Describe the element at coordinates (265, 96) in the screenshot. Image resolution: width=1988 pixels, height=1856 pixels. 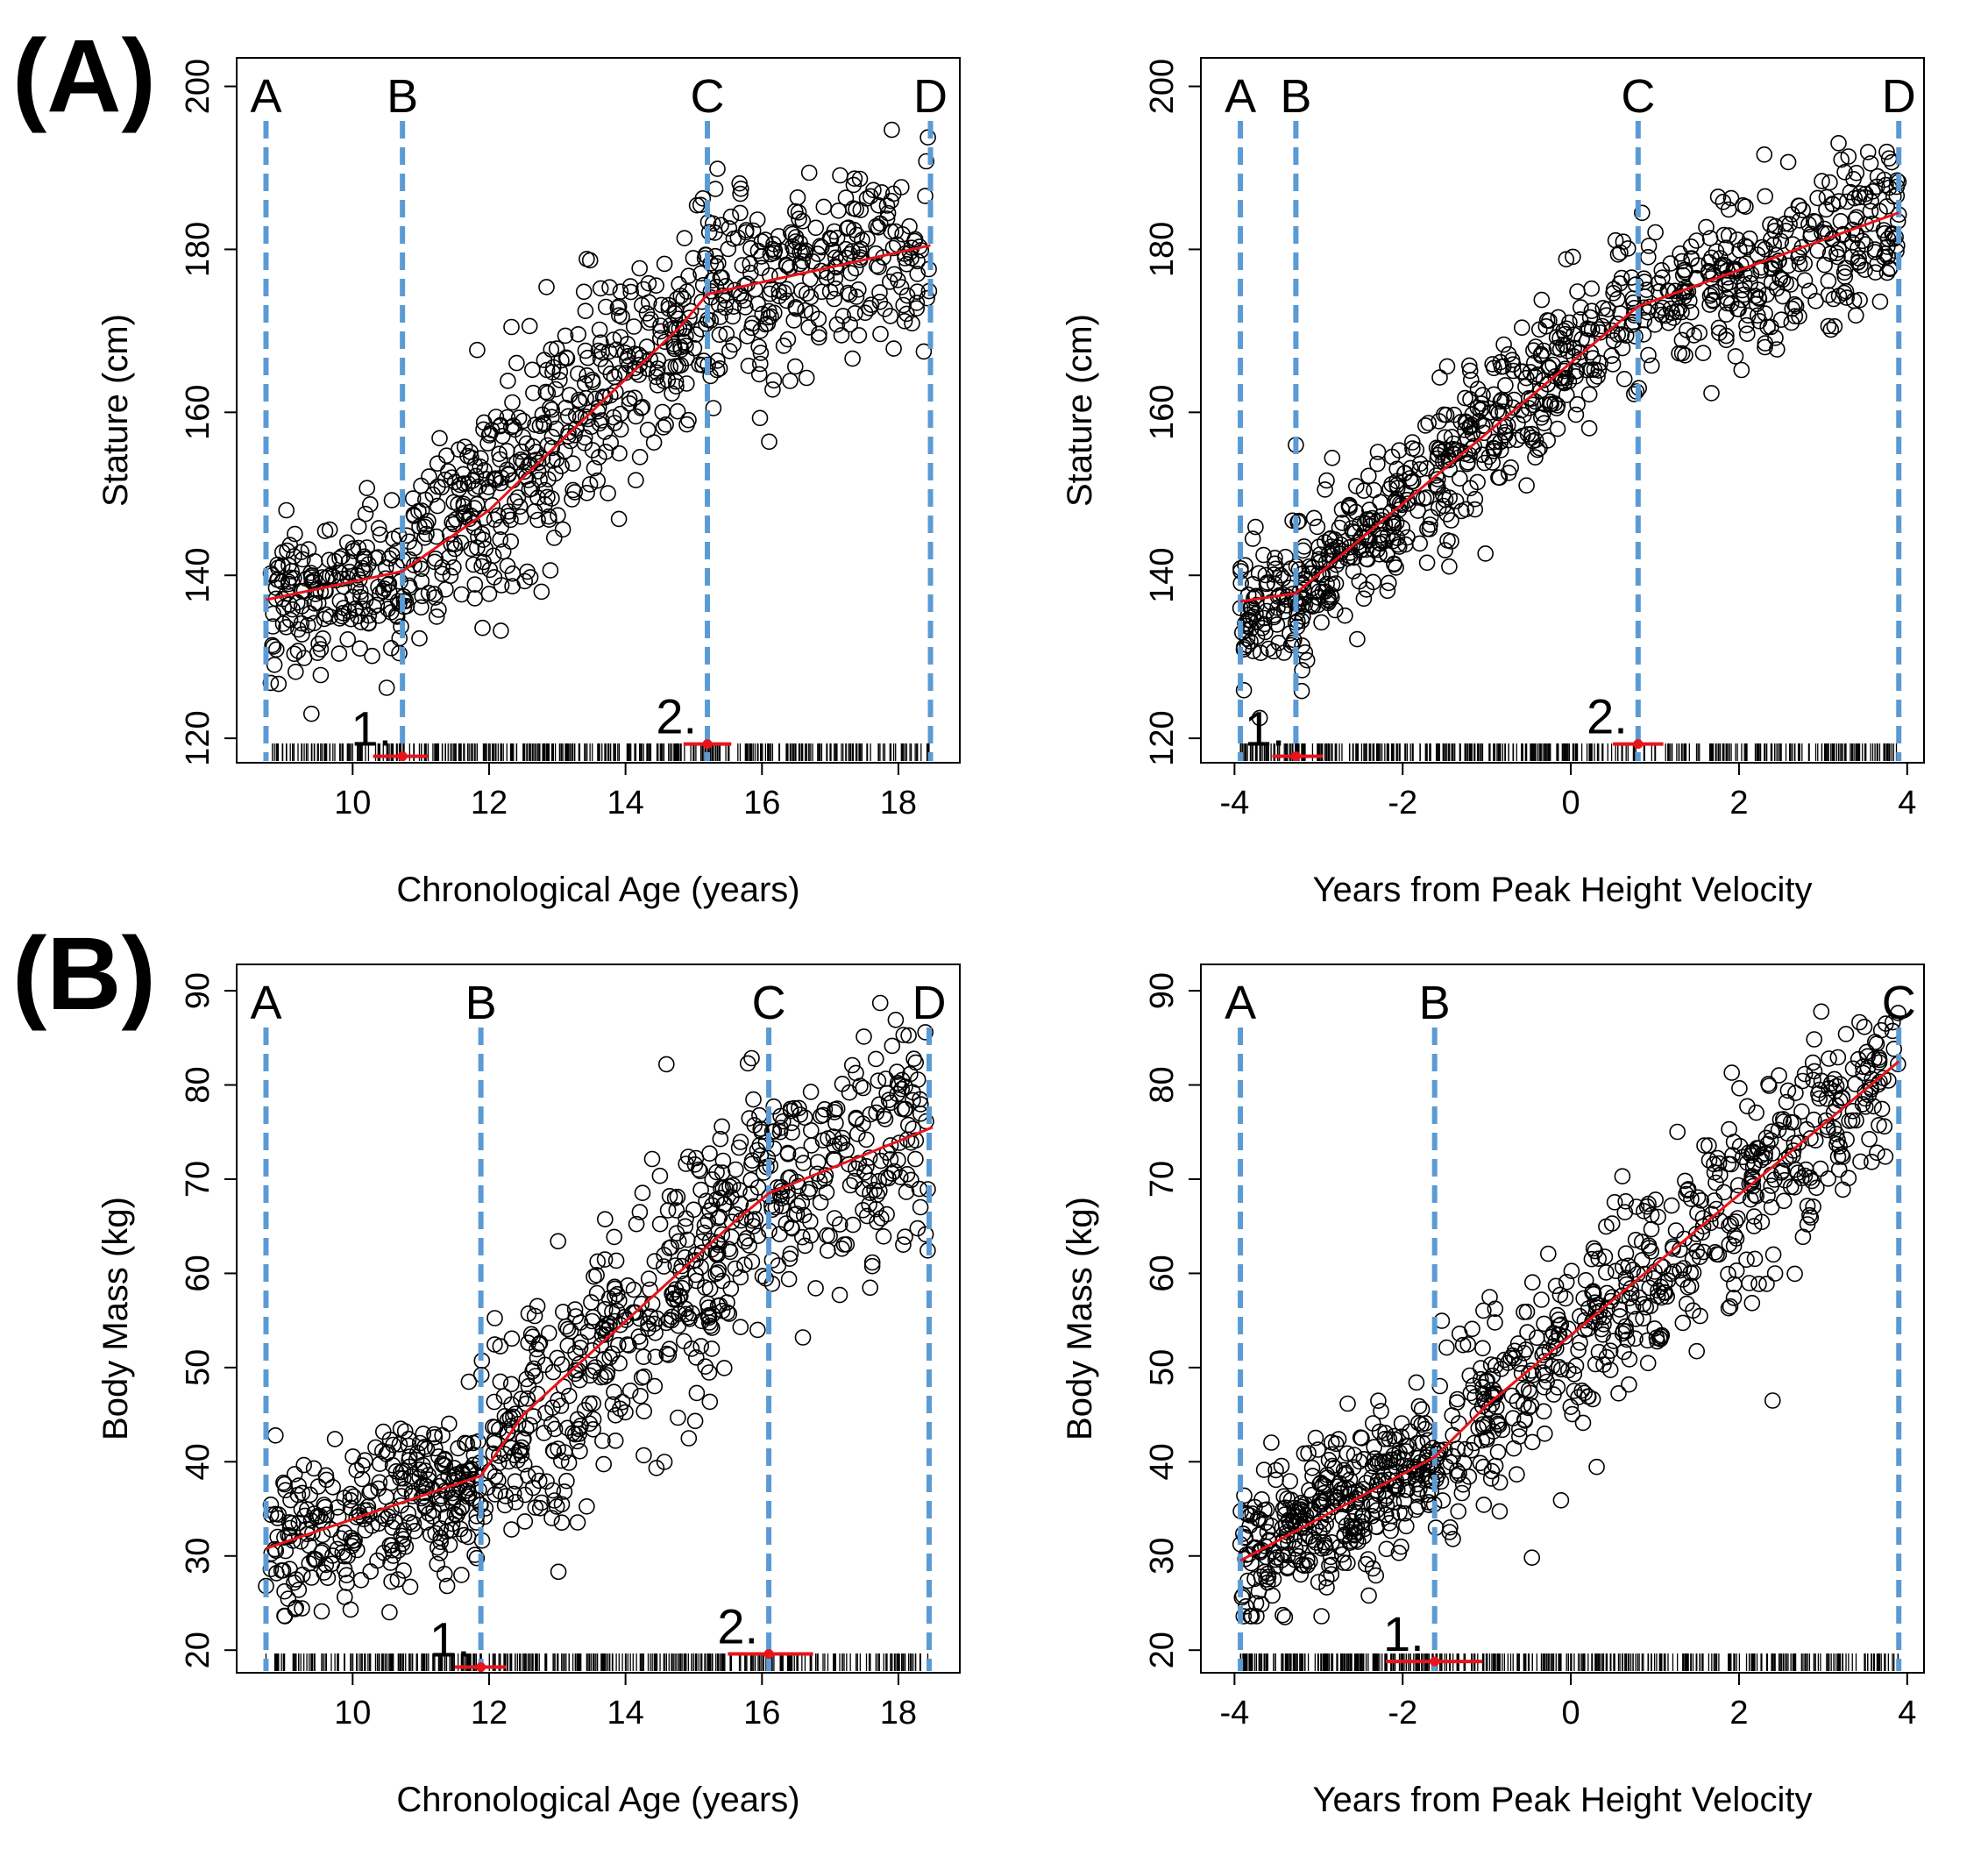
I see `boundary-label-a: A` at that location.